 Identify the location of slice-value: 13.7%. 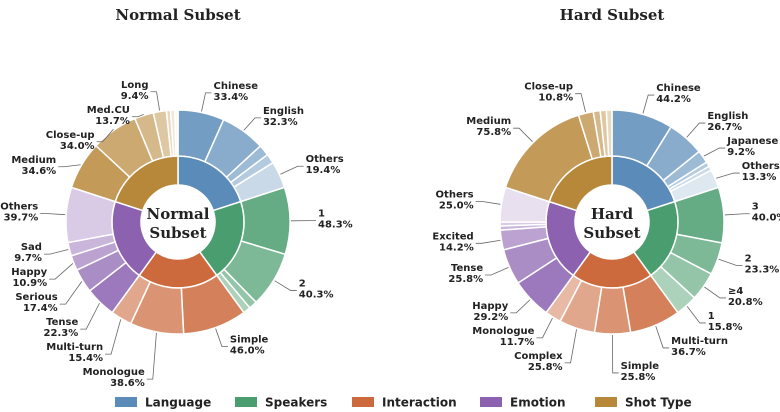
(112, 121).